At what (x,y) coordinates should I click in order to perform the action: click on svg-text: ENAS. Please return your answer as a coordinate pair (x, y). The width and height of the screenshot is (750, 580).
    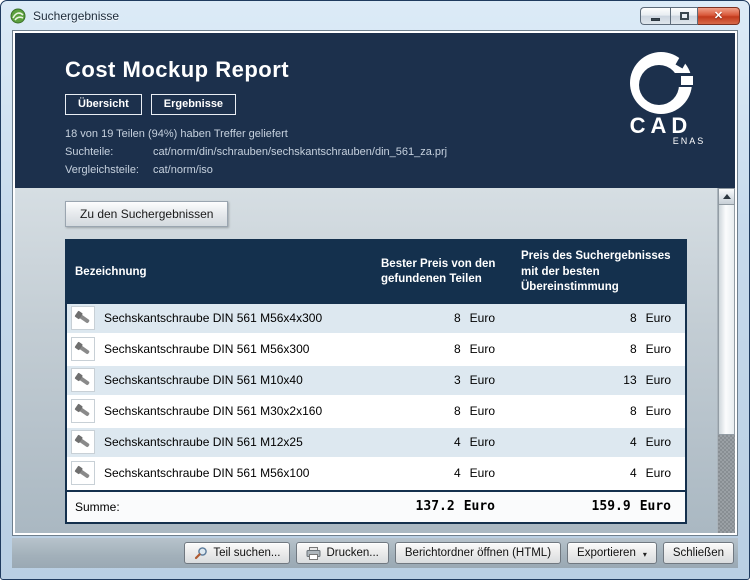
    Looking at the image, I should click on (689, 141).